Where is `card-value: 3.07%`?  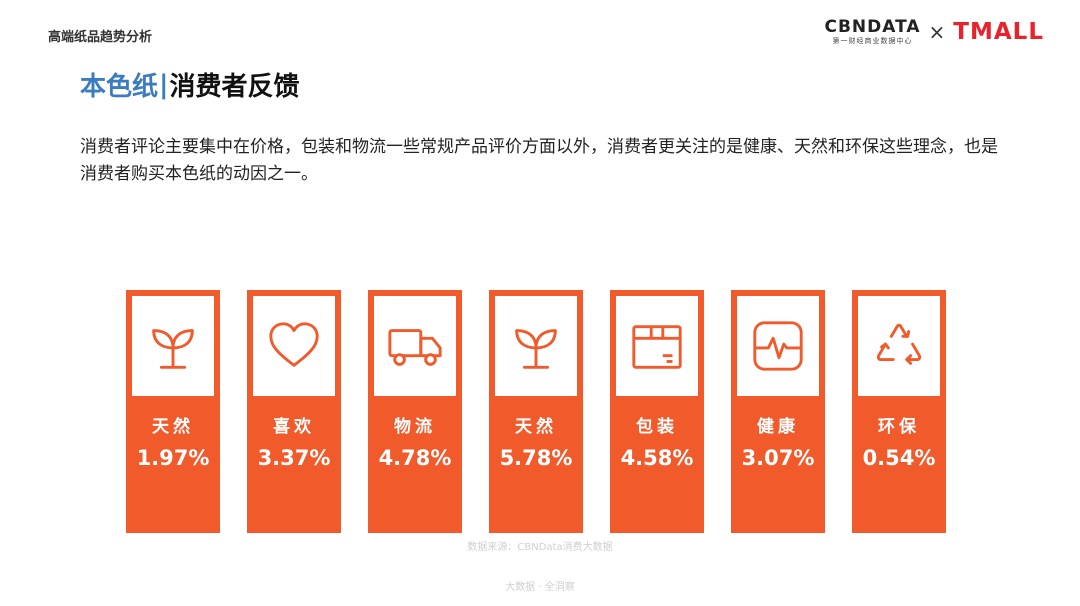 card-value: 3.07% is located at coordinates (778, 458).